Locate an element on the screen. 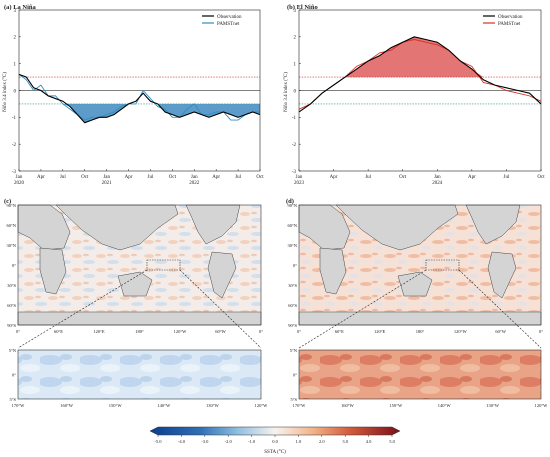  panel-c-land-africa-south is located at coordinates (53, 271).